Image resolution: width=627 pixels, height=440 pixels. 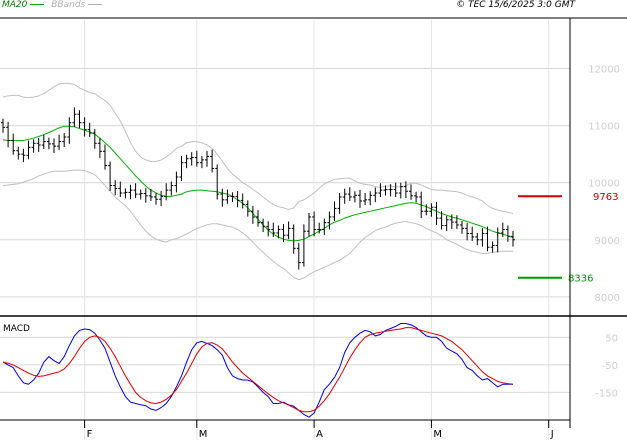 I want to click on x-tick-label: A, so click(x=319, y=434).